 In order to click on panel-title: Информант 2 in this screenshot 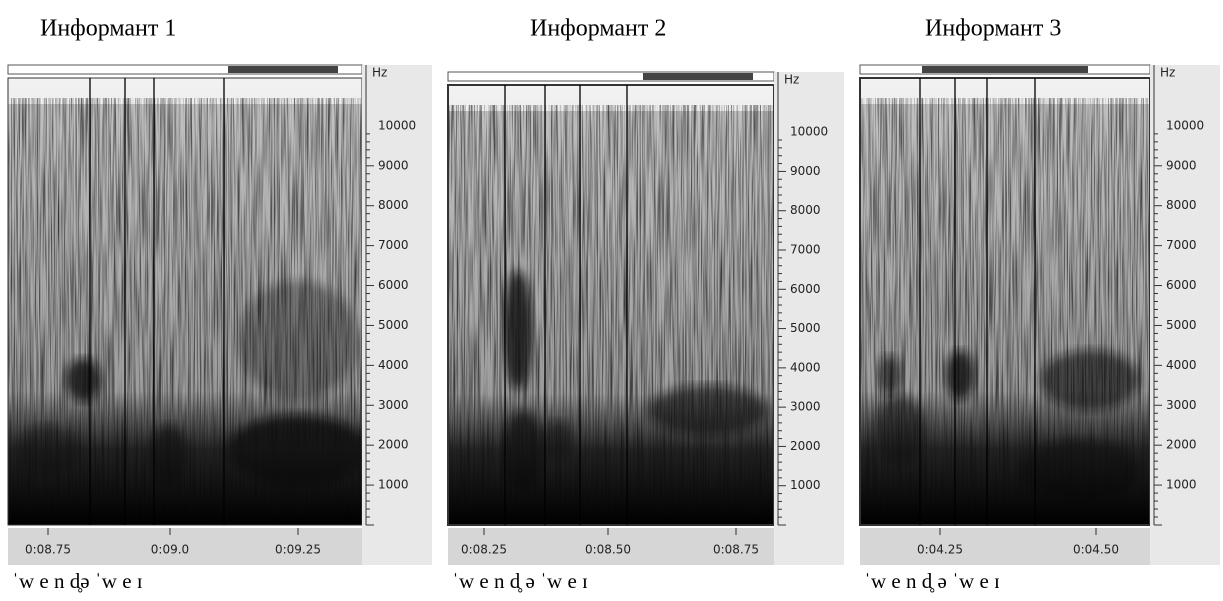, I will do `click(598, 29)`.